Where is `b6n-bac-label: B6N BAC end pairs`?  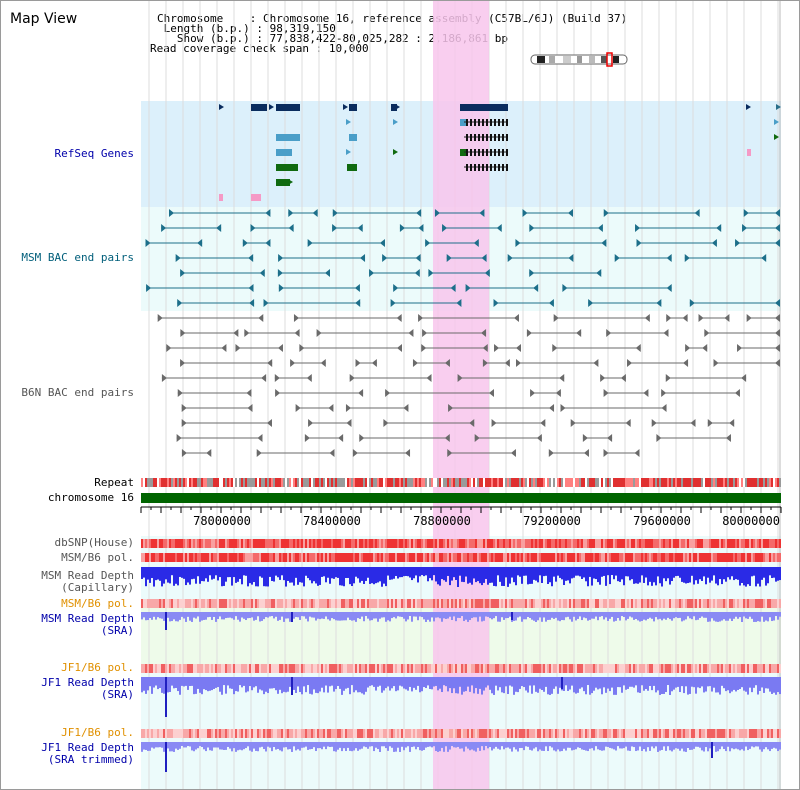 b6n-bac-label: B6N BAC end pairs is located at coordinates (77, 392).